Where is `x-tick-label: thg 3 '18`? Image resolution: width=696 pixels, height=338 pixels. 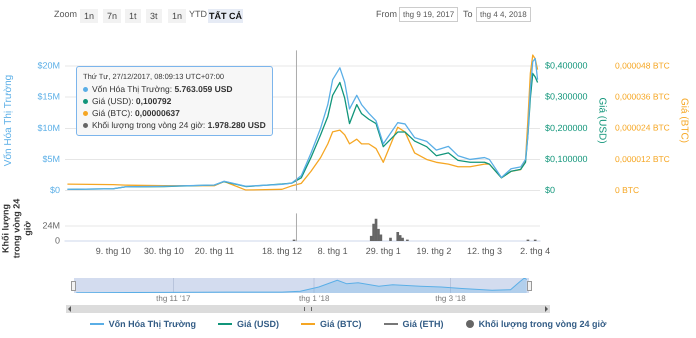 x-tick-label: thg 3 '18 is located at coordinates (450, 299).